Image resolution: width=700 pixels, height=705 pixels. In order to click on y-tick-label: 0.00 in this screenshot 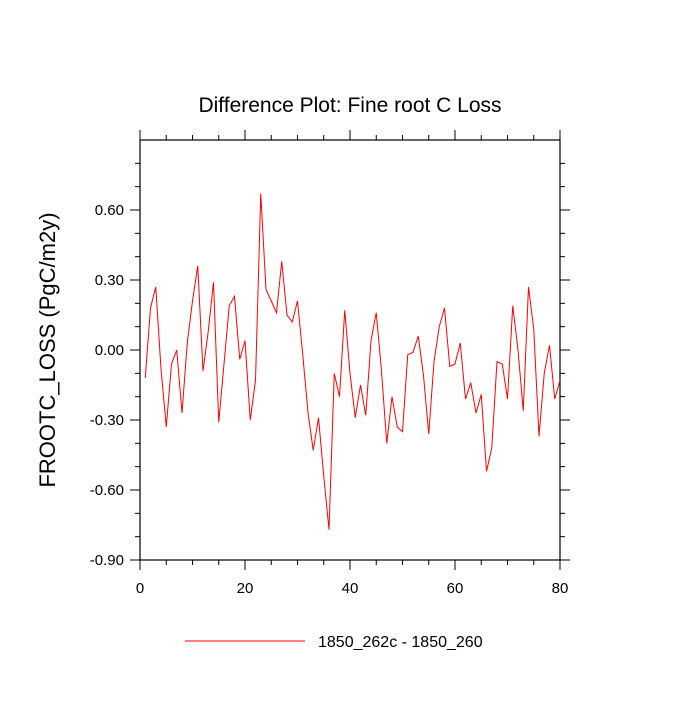, I will do `click(109, 350)`.